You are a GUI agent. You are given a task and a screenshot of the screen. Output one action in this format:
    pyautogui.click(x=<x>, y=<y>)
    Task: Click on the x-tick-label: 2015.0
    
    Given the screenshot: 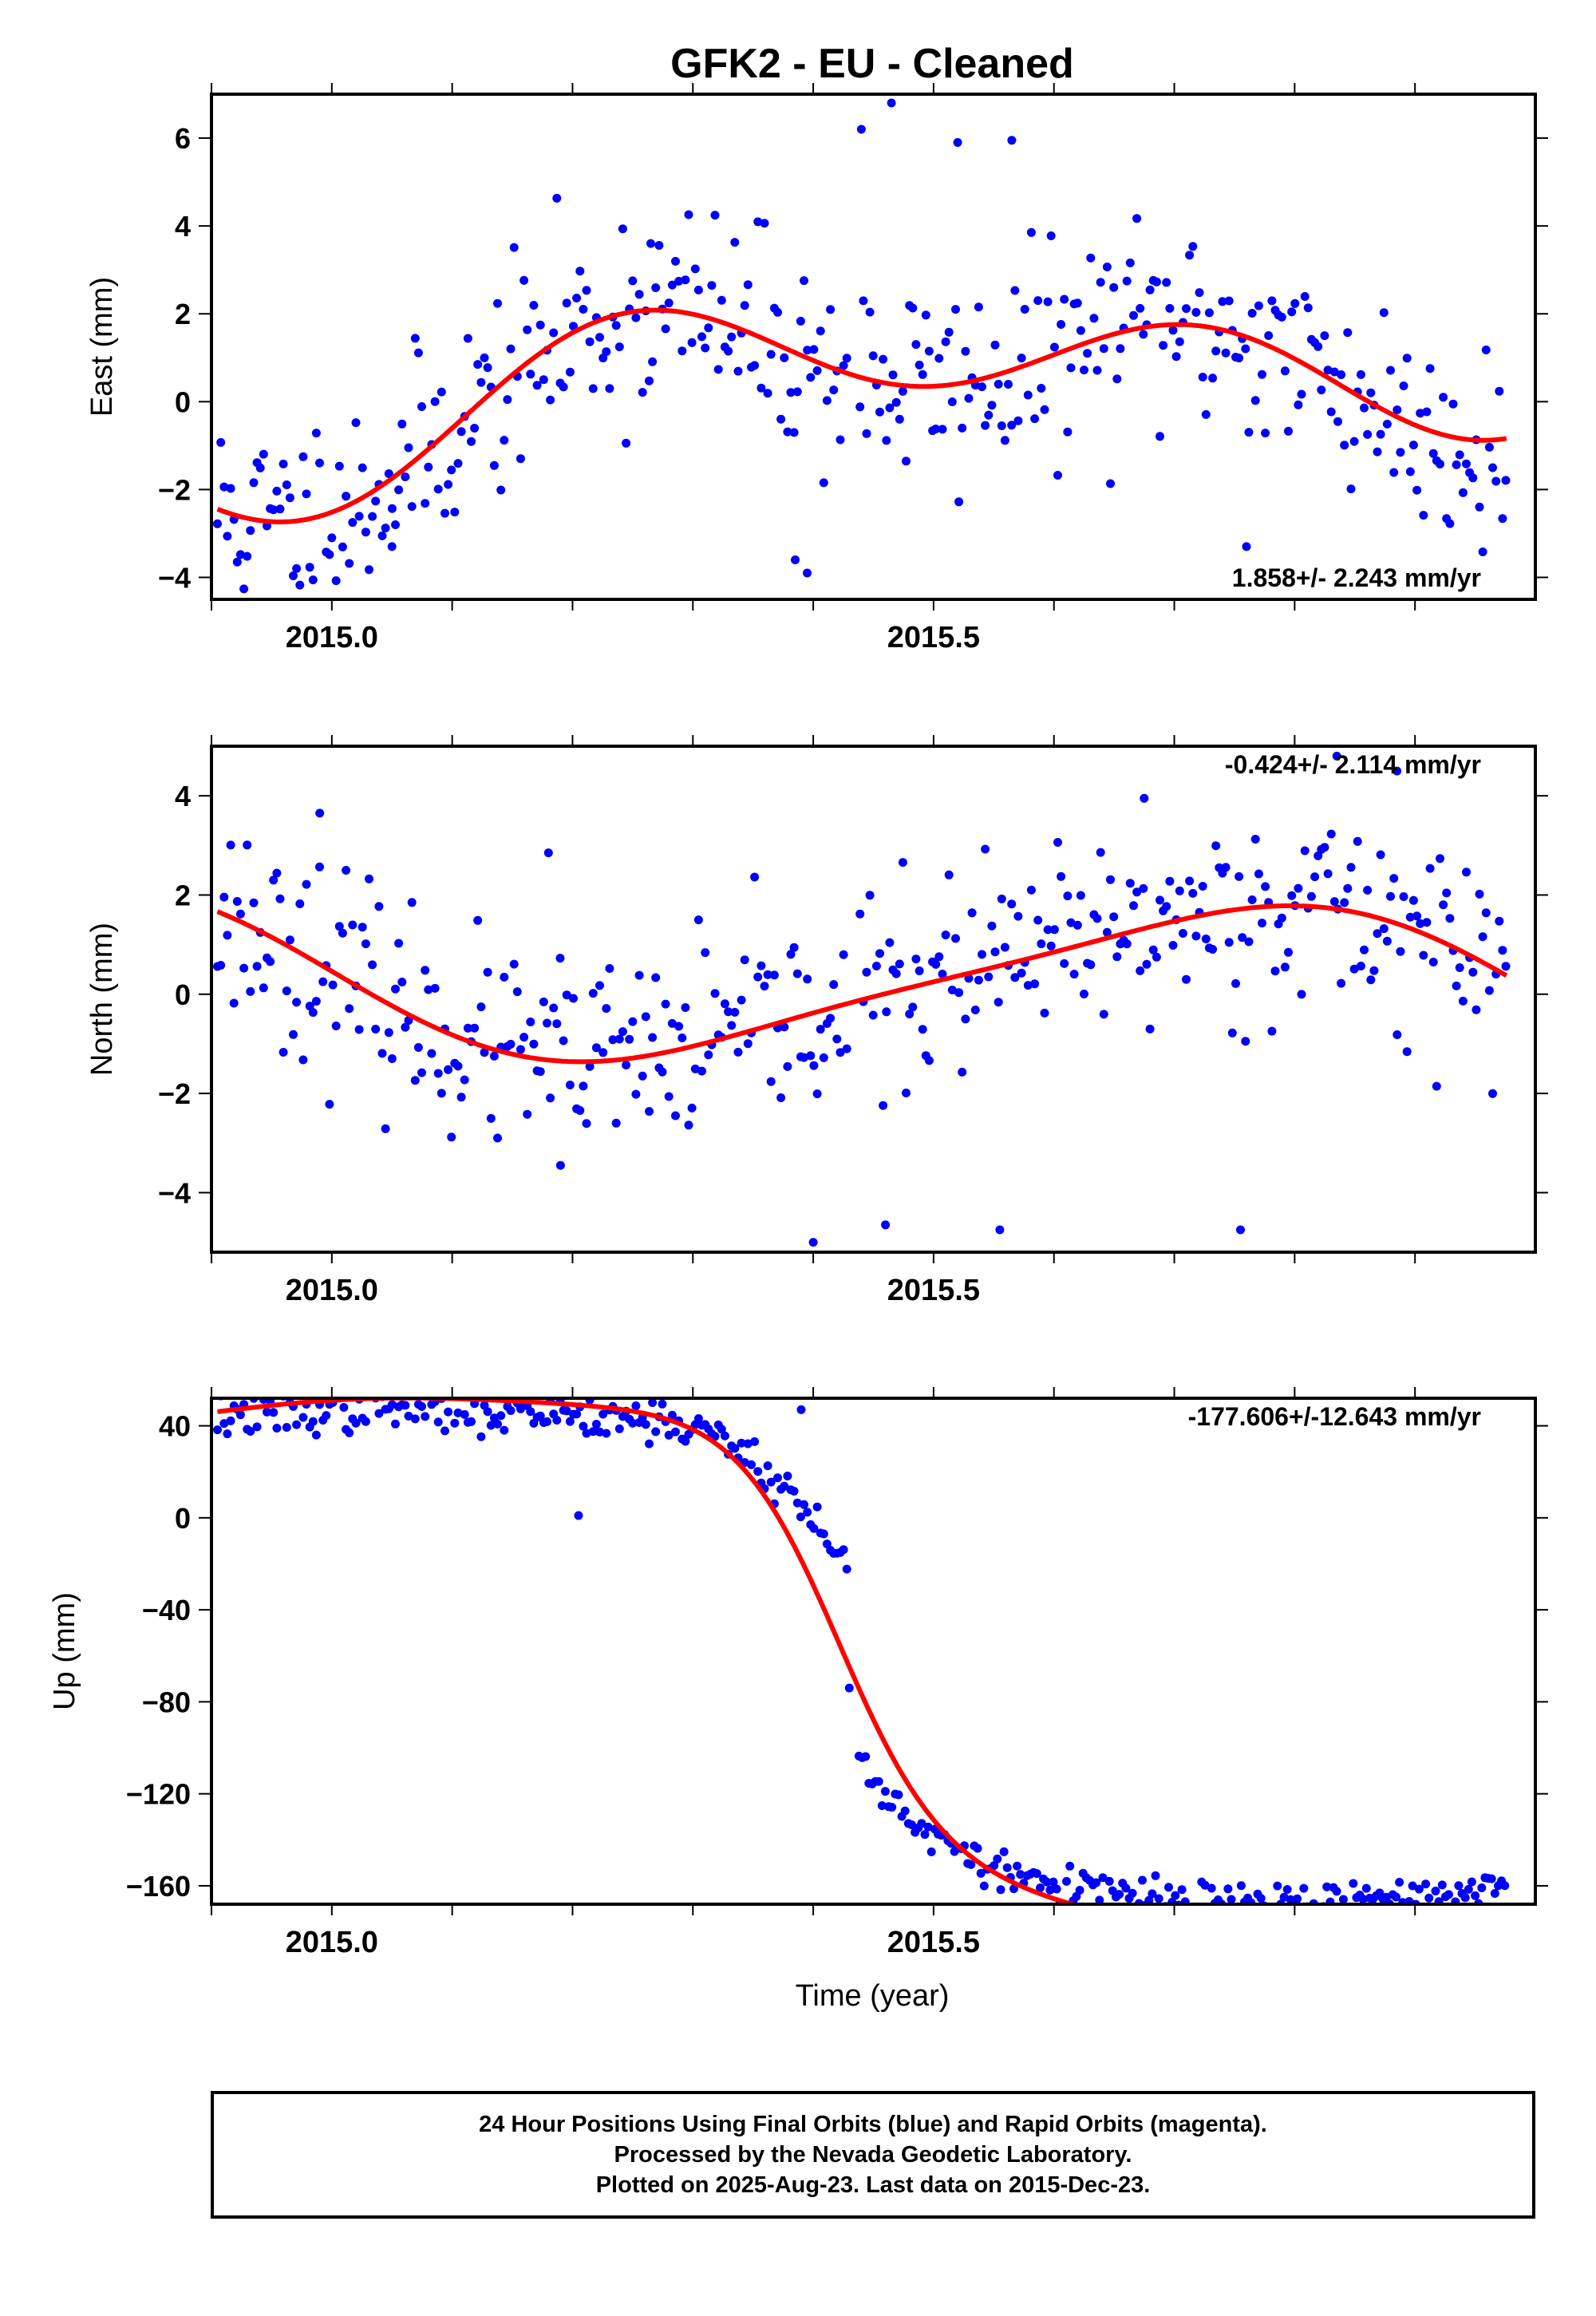 What is the action you would take?
    pyautogui.click(x=332, y=637)
    